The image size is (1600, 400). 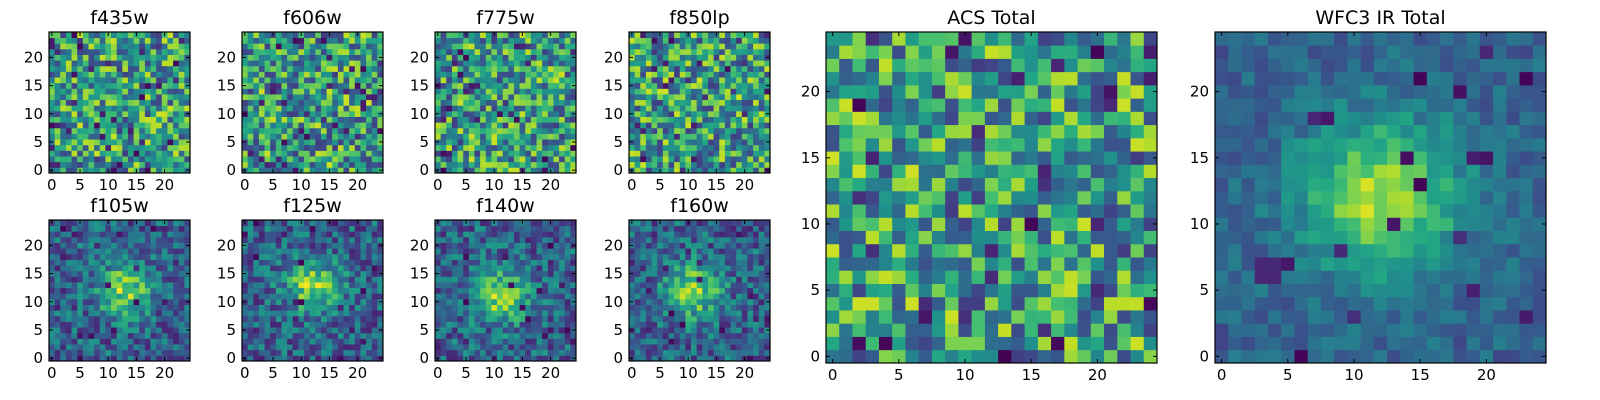 I want to click on x-tick-label: 15, so click(x=522, y=185).